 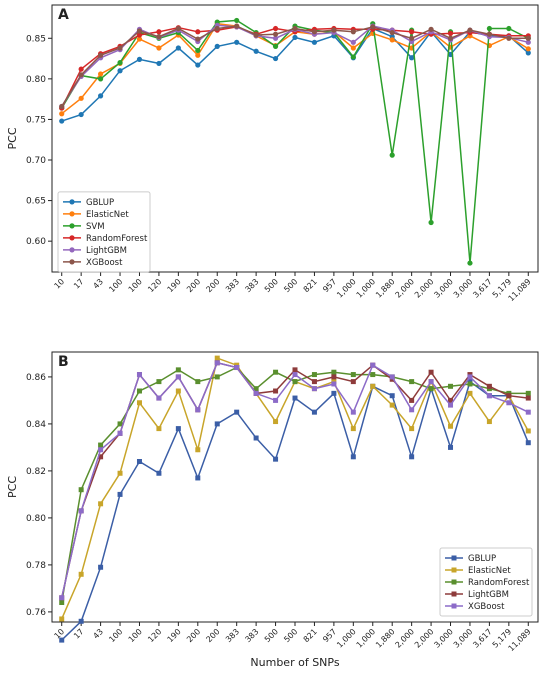 I want to click on x-axis-label: Number of SNPs, so click(x=294, y=662).